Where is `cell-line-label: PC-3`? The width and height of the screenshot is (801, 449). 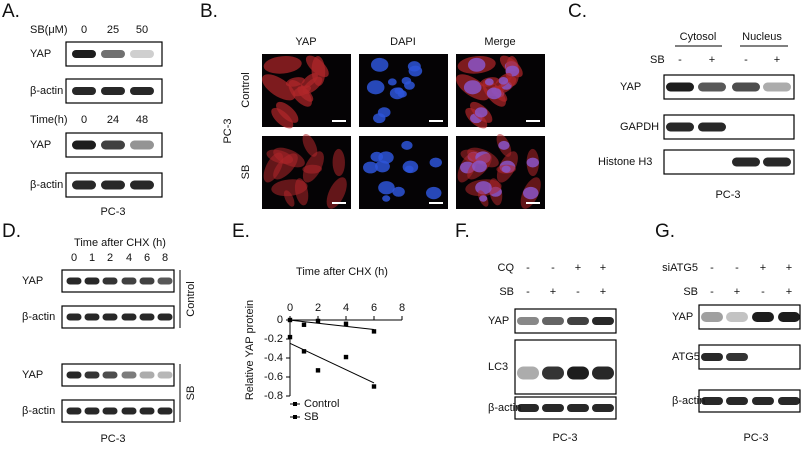
cell-line-label: PC-3 is located at coordinates (228, 130).